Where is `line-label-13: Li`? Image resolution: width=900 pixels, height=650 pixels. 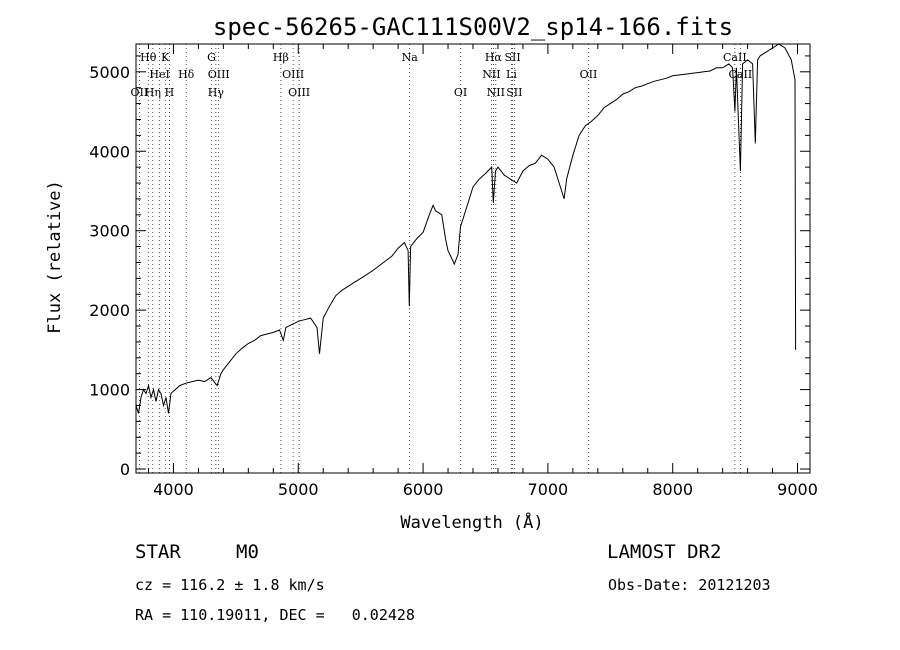
line-label-13: Li is located at coordinates (511, 74).